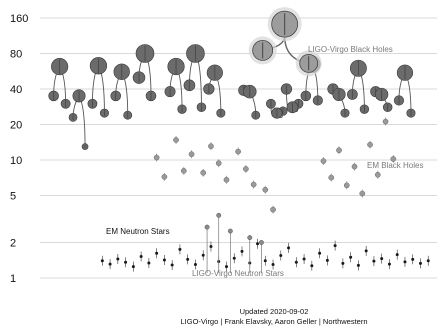 Image resolution: width=441 pixels, height=331 pixels. Describe the element at coordinates (350, 49) in the screenshot. I see `label-ligo-black-holes: LIGO-Virgo Black Holes` at that location.